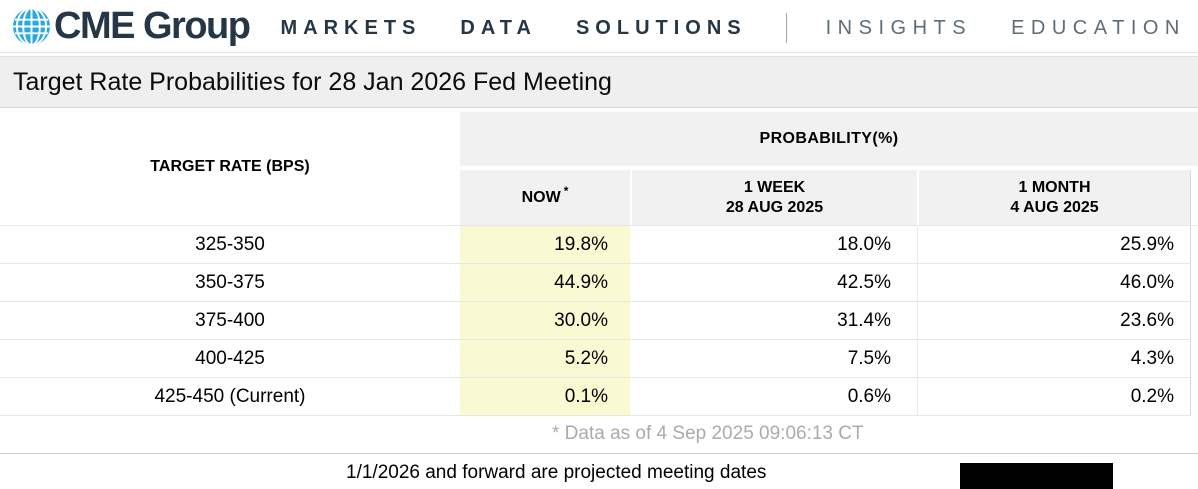 The image size is (1198, 489). I want to click on now-prob-cell: 44.9%, so click(545, 283).